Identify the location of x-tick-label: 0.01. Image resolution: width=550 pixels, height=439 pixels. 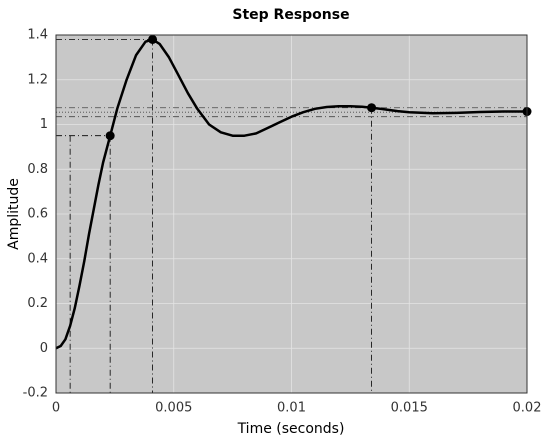
(291, 408).